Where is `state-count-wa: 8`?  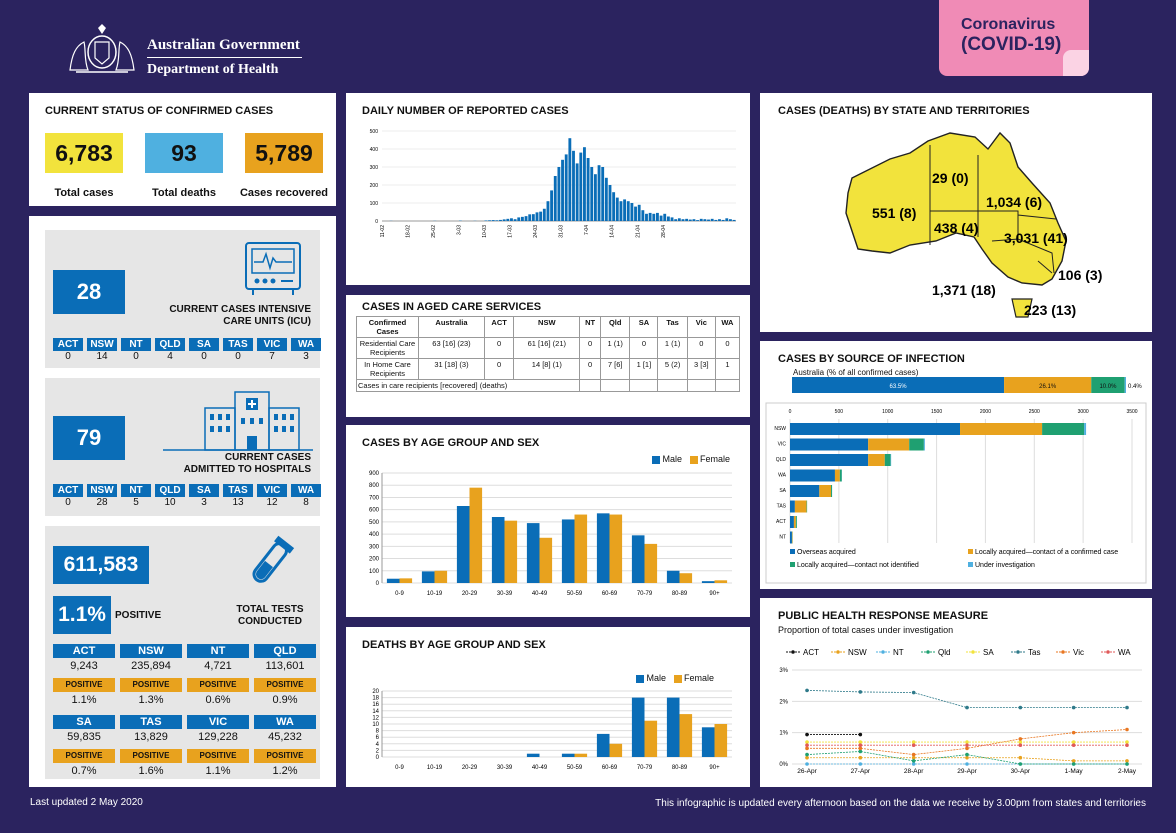 state-count-wa: 8 is located at coordinates (306, 502).